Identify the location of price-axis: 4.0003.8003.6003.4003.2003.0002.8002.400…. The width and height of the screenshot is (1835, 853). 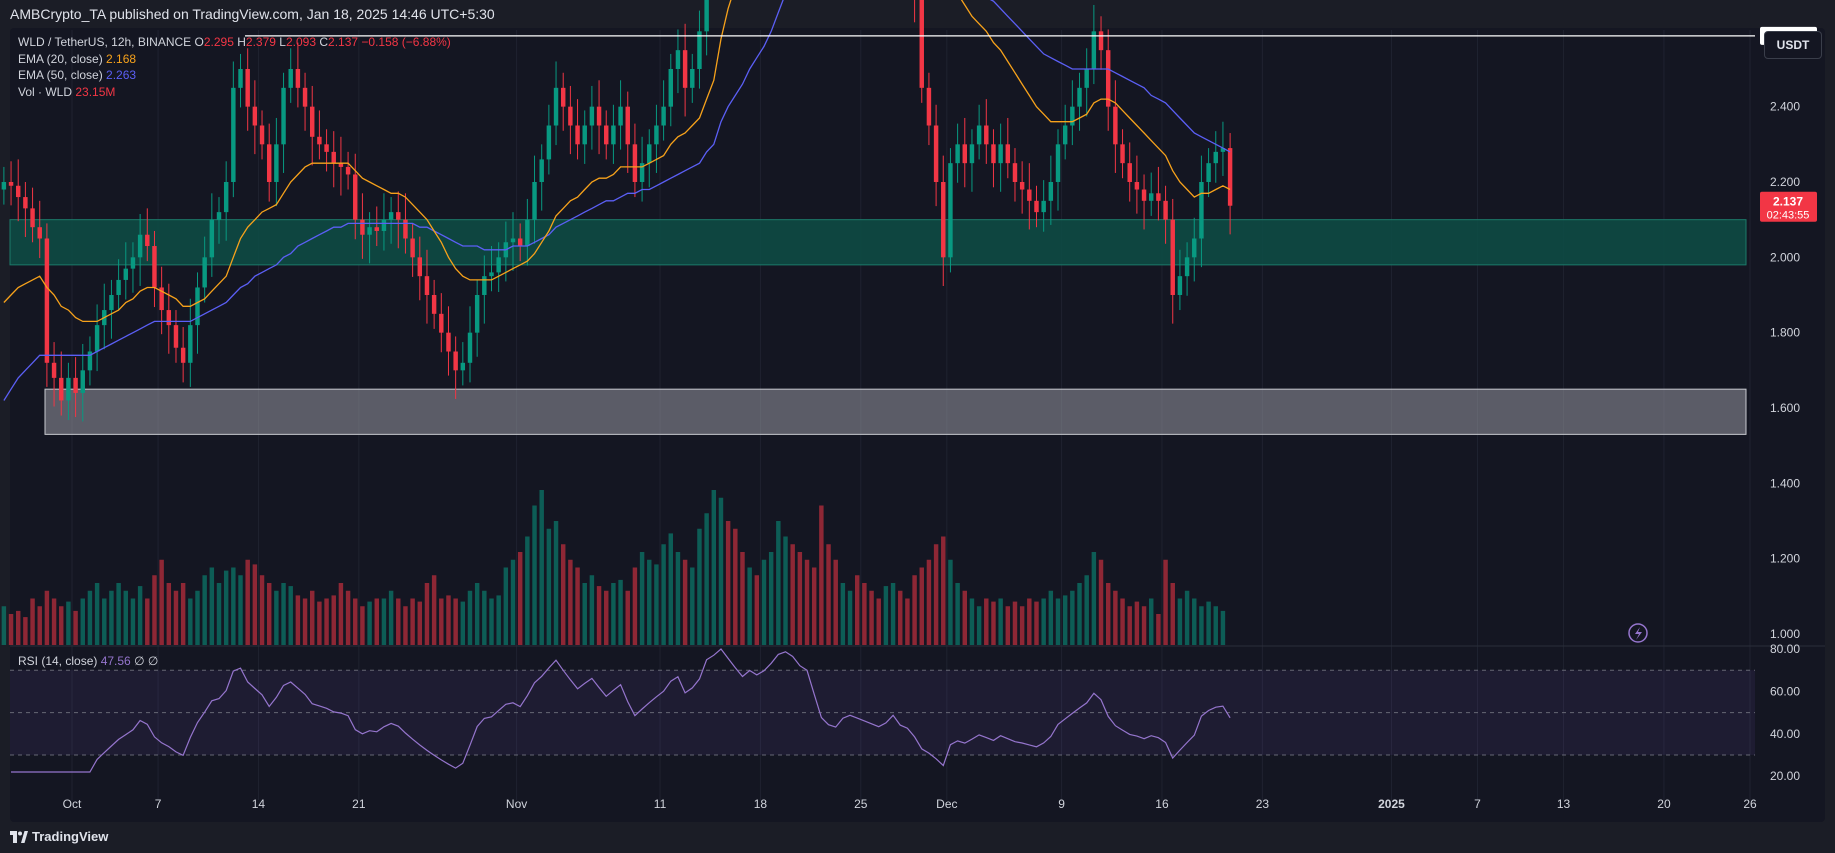
(1785, 320).